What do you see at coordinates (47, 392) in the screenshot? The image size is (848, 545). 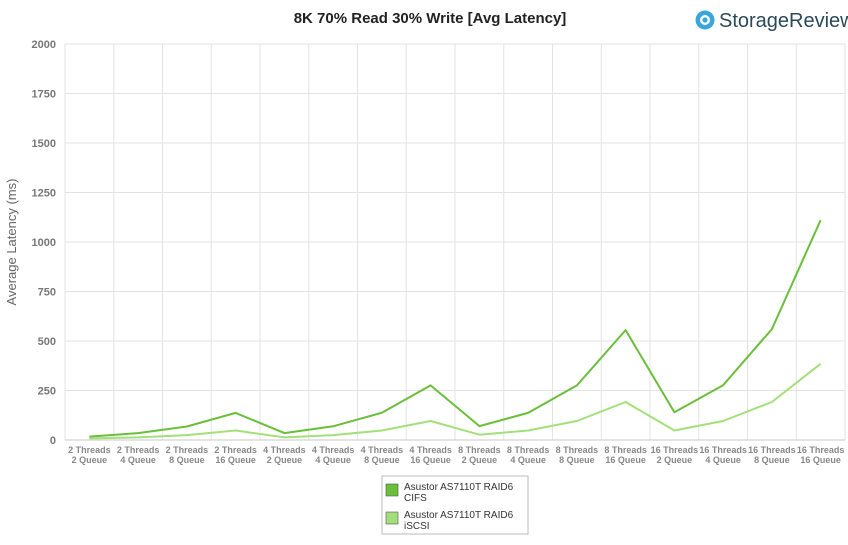 I see `y-tick-label: 250` at bounding box center [47, 392].